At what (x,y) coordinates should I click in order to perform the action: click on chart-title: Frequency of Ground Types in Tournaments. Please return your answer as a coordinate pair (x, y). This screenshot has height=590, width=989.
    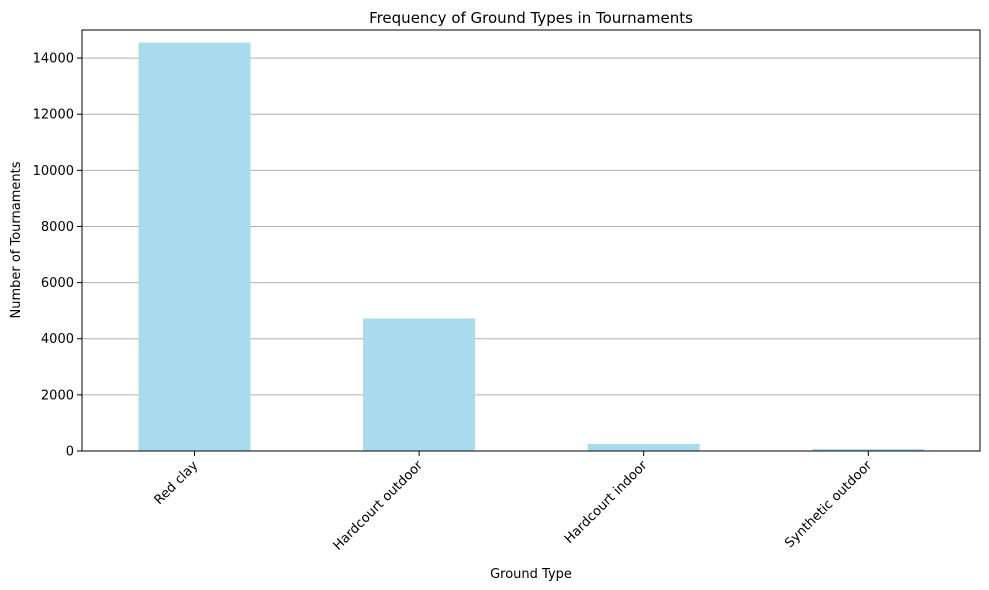
    Looking at the image, I should click on (531, 18).